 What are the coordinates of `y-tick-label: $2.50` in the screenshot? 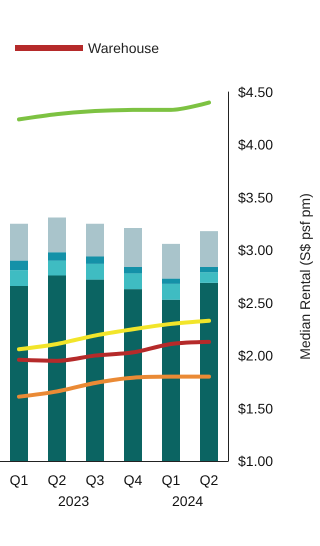 It's located at (256, 302).